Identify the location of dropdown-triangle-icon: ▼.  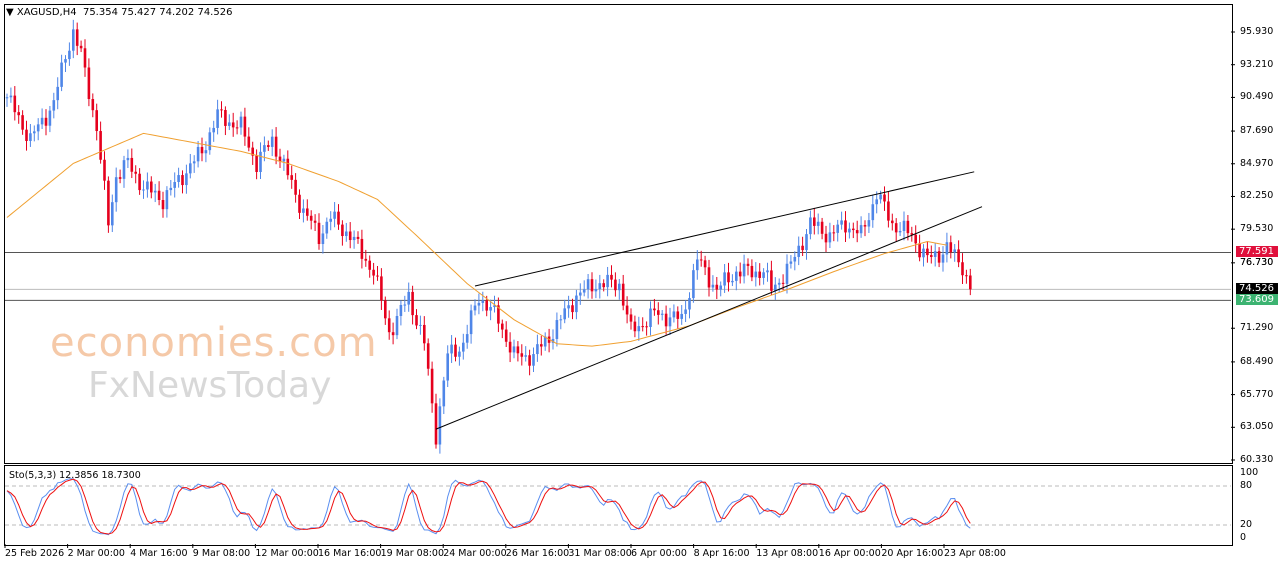
(10, 12).